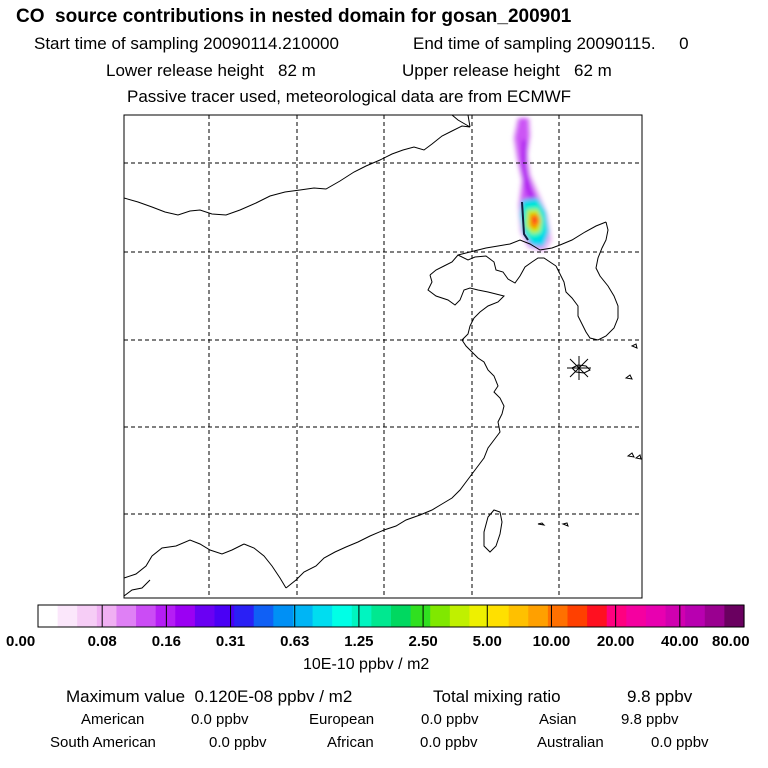 This screenshot has height=768, width=768. I want to click on total-mixing-ratio-value: 9.8 ppbv, so click(660, 696).